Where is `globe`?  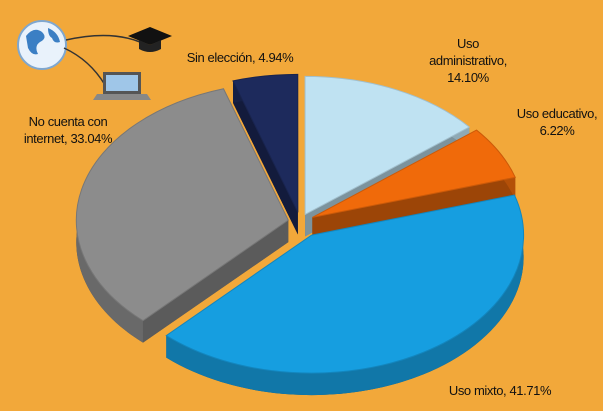
globe is located at coordinates (42, 45).